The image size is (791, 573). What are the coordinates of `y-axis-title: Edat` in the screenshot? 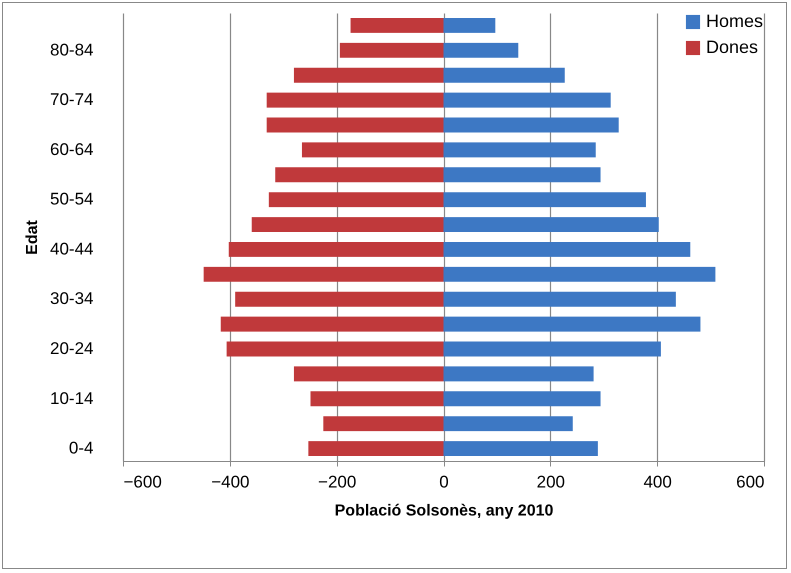 It's located at (33, 237).